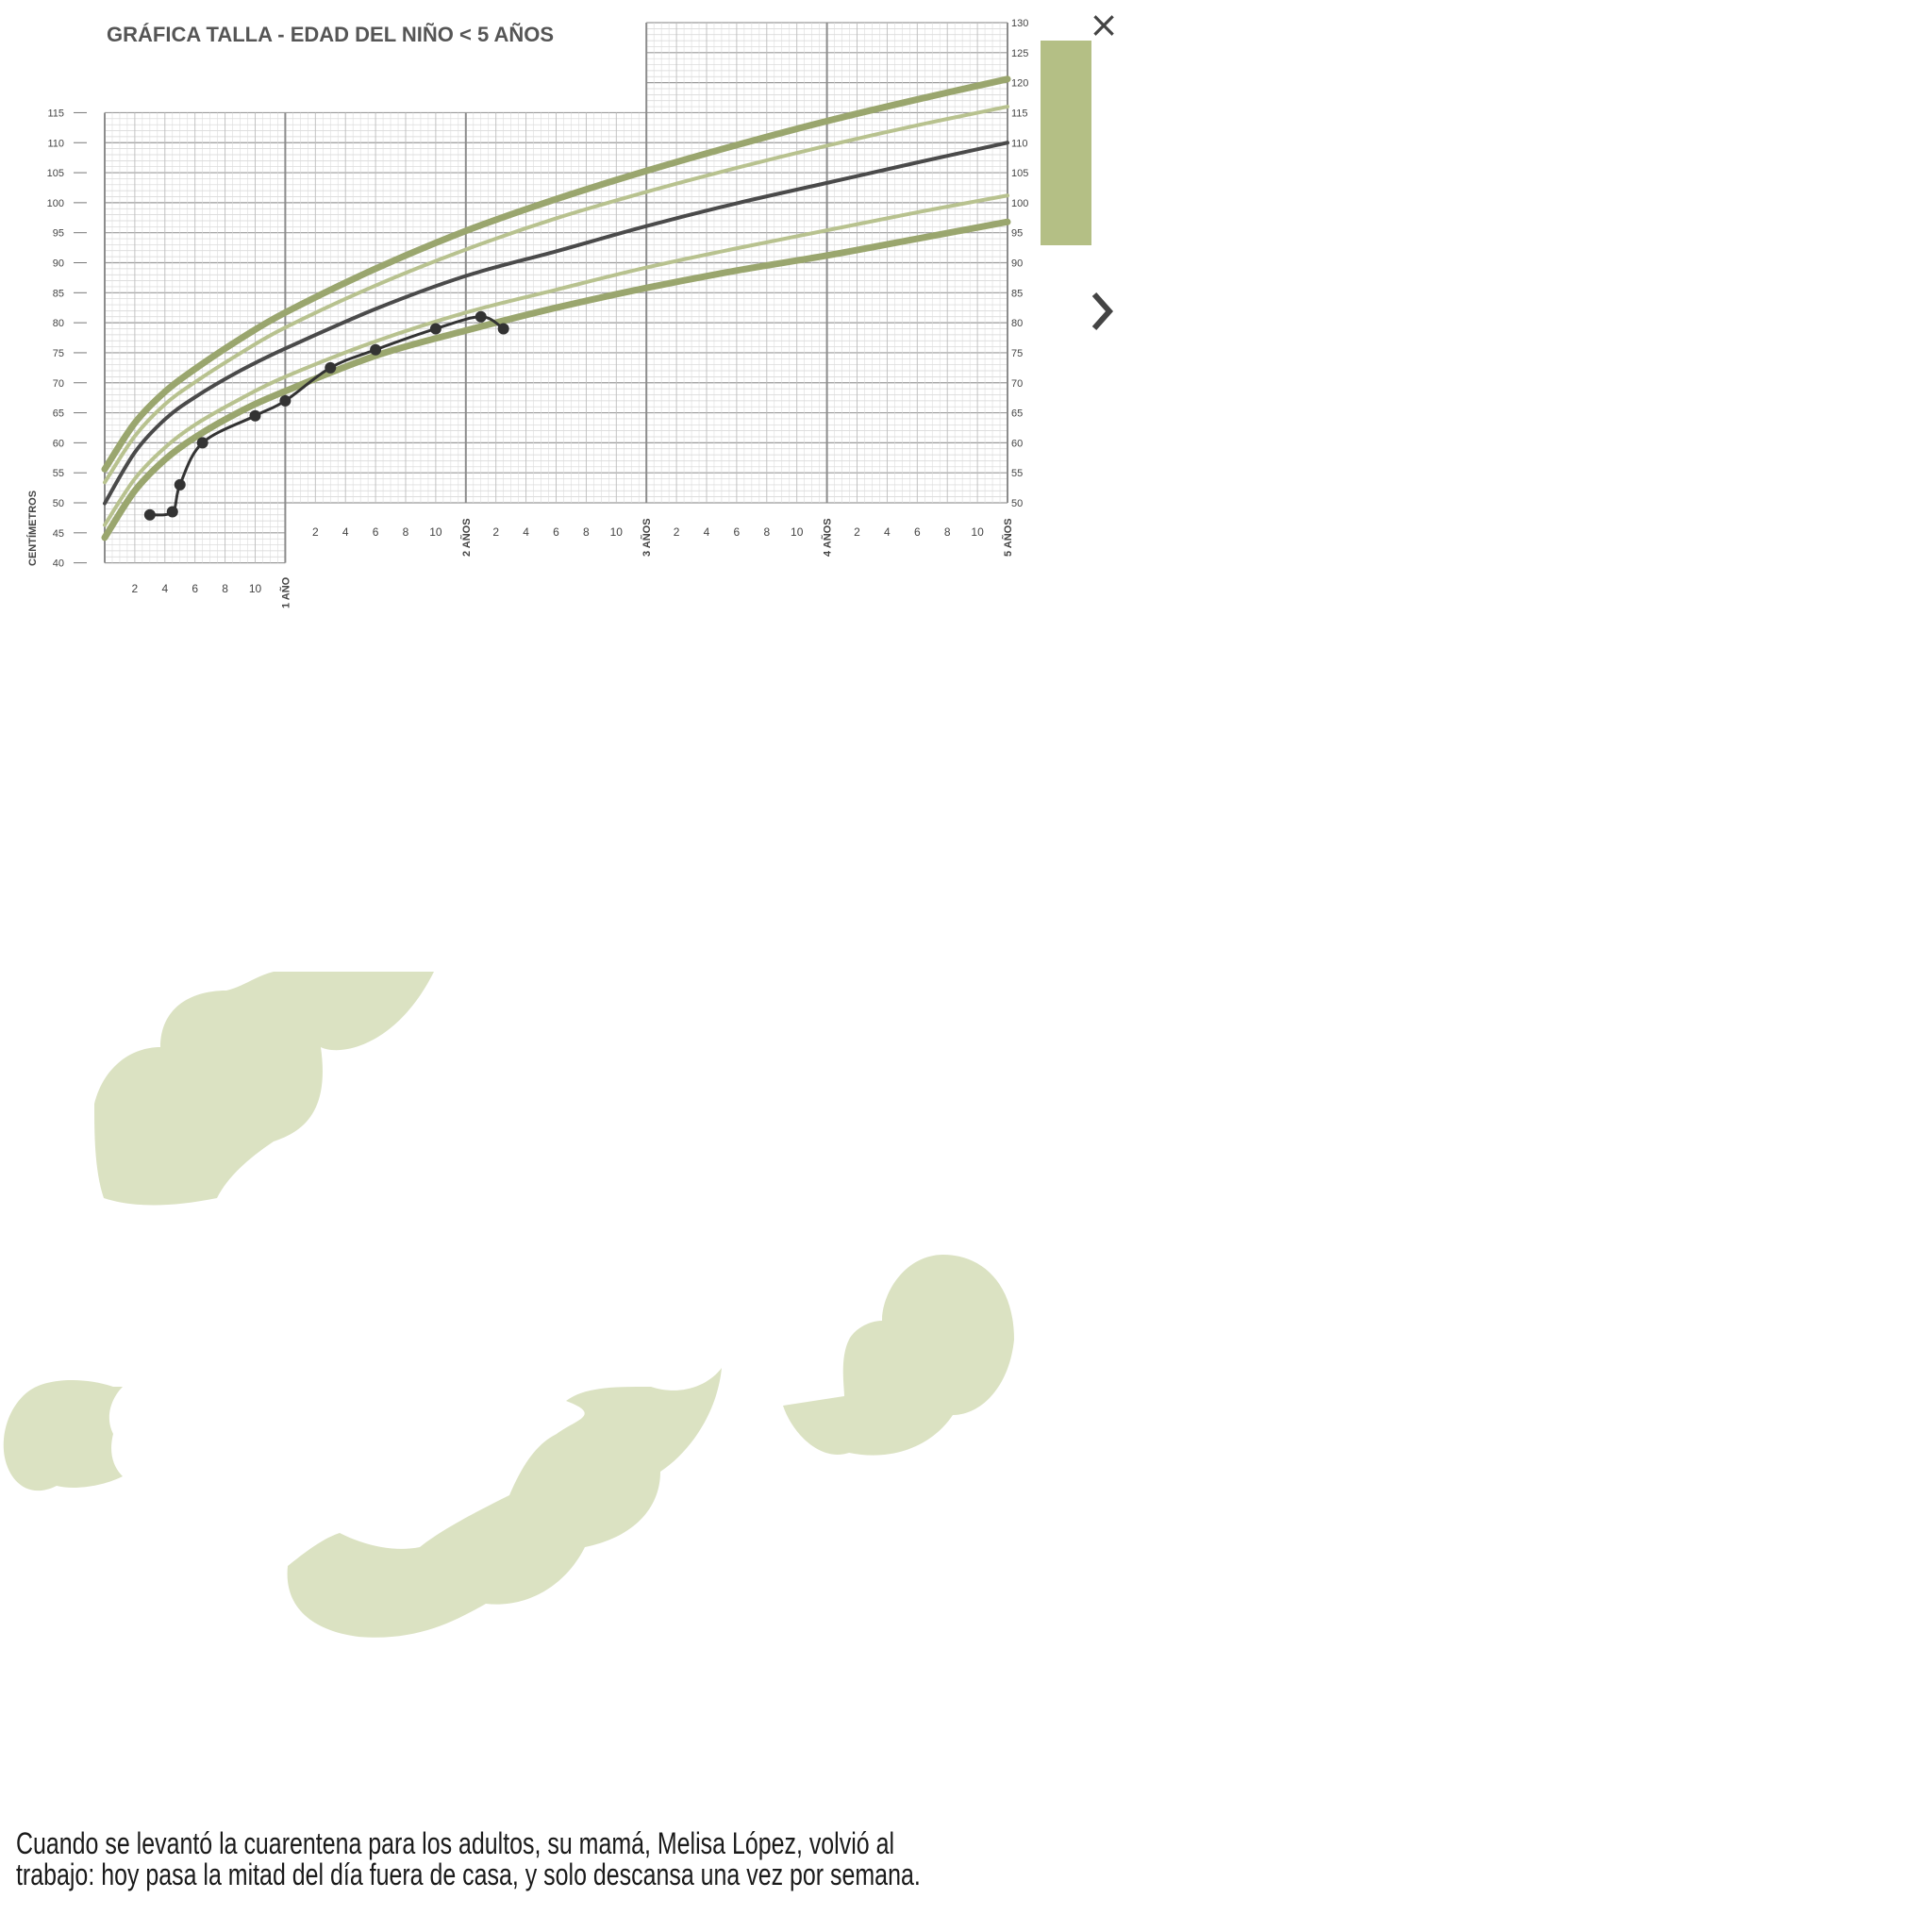 Image resolution: width=1932 pixels, height=1932 pixels. I want to click on series-line-upper-thick, so click(556, 274).